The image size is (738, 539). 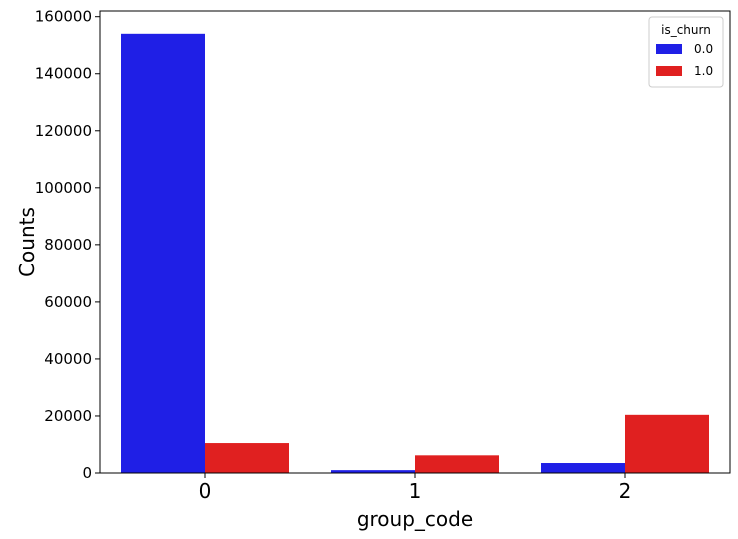 What do you see at coordinates (87, 473) in the screenshot?
I see `y-tick-label: 0` at bounding box center [87, 473].